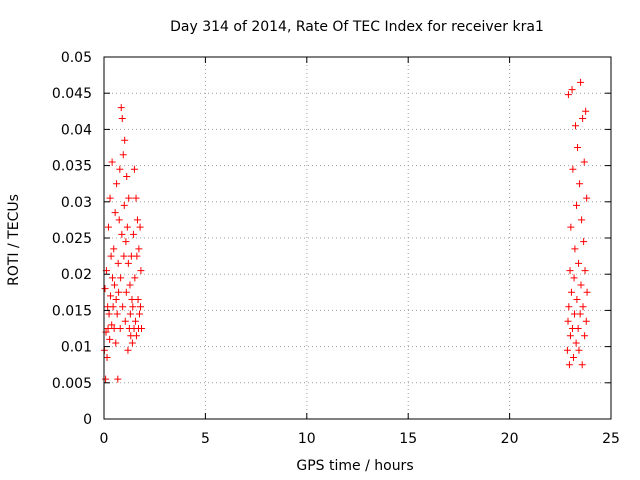 This screenshot has height=480, width=640. Describe the element at coordinates (72, 94) in the screenshot. I see `y-tick-label: 0.045` at that location.